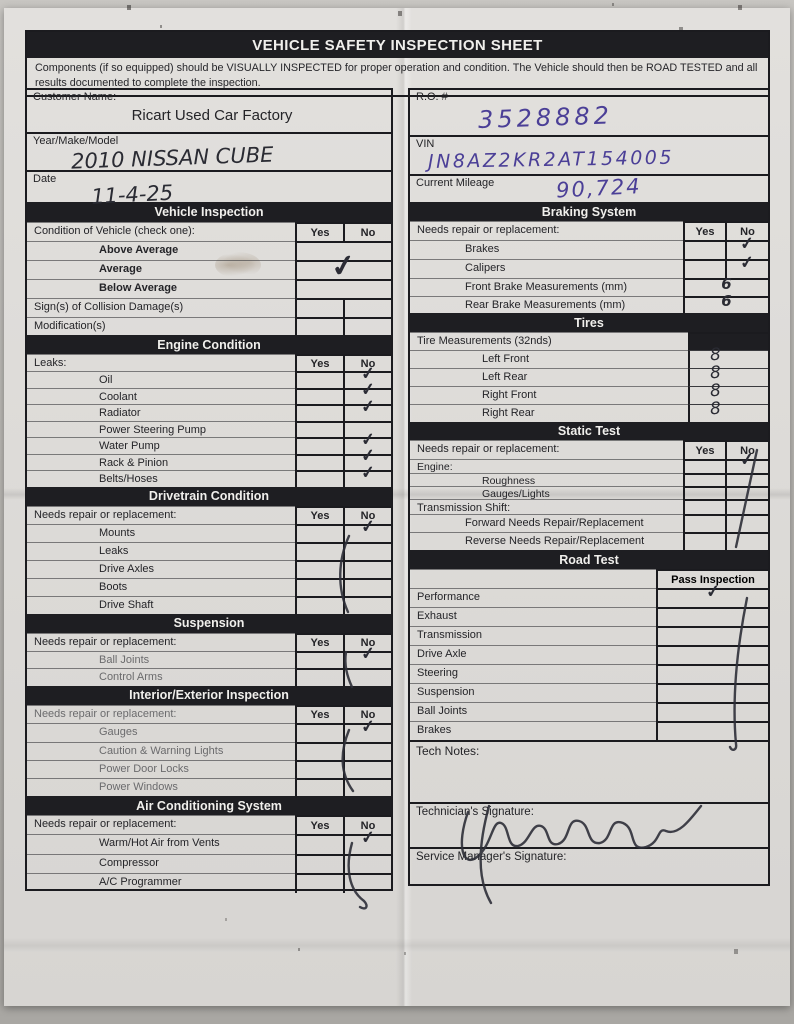 The height and width of the screenshot is (1024, 794). Describe the element at coordinates (161, 326) in the screenshot. I see `row-label: Modification(s)` at that location.